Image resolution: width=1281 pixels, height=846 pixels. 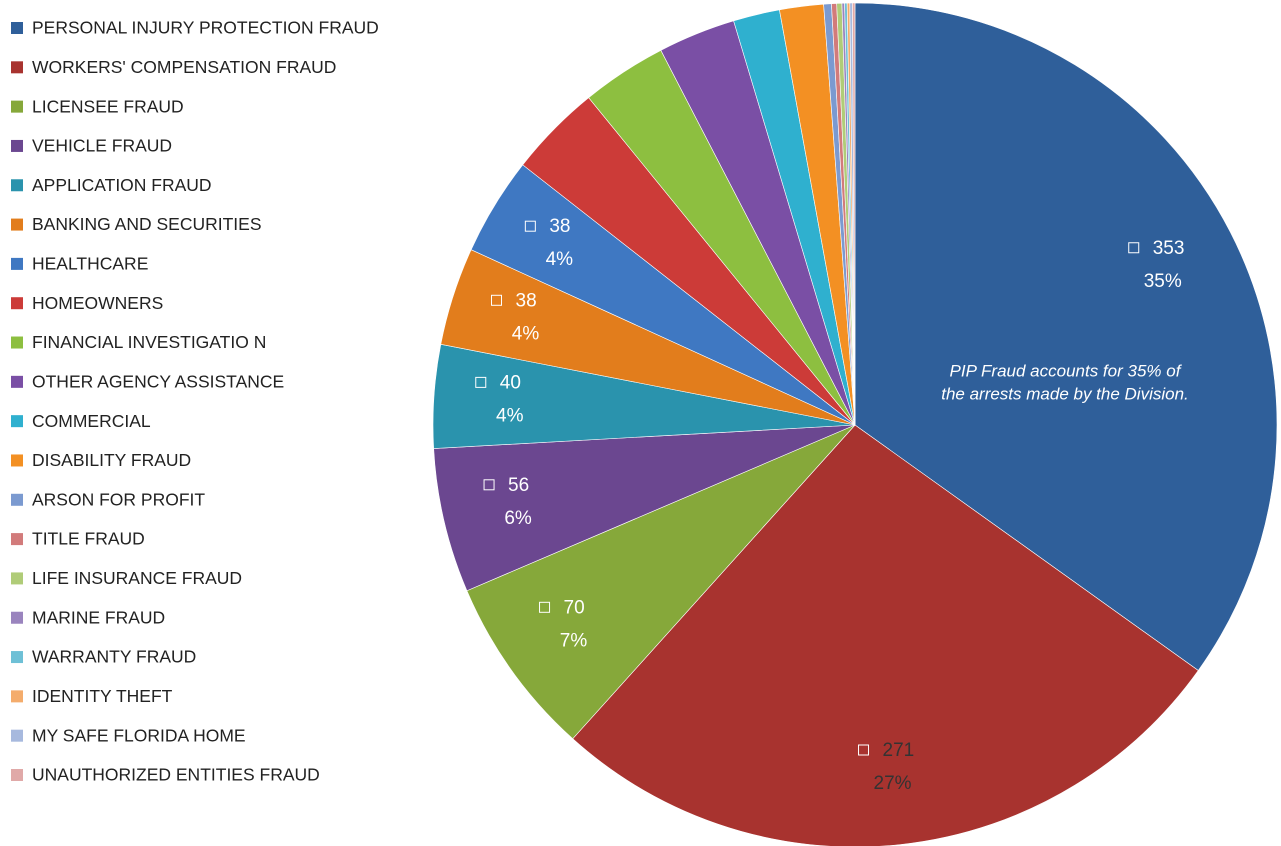 What do you see at coordinates (899, 750) in the screenshot?
I see `data-label: 271` at bounding box center [899, 750].